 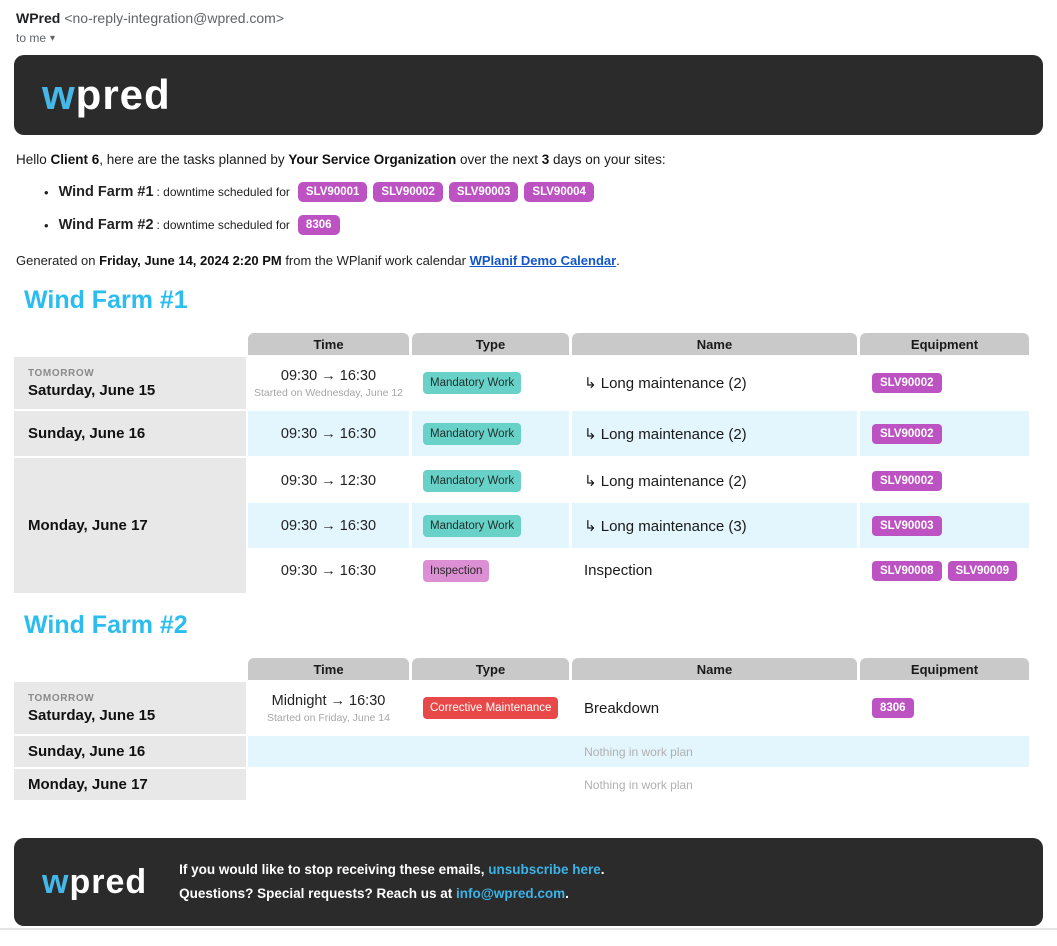 I want to click on greeting-prefix: Hello, so click(x=33, y=159).